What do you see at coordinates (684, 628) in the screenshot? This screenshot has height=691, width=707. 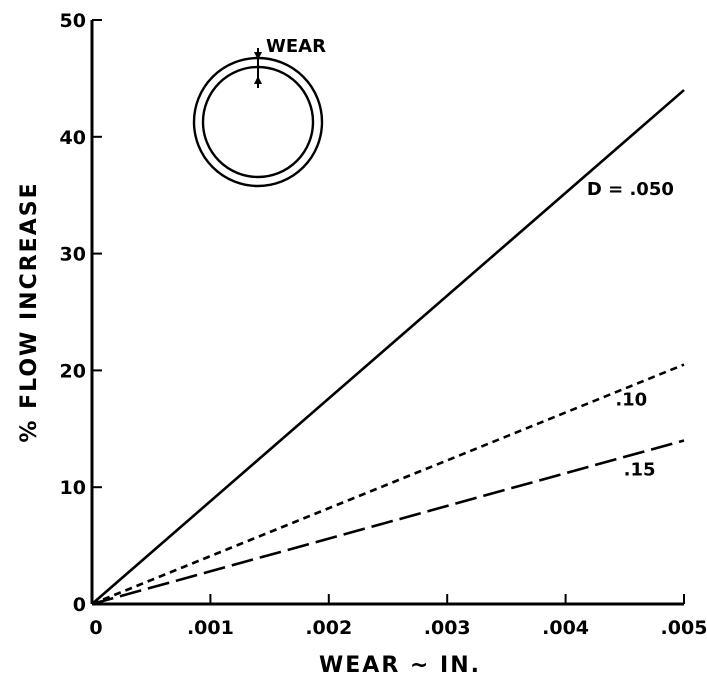 I see `x-tick-label: .005` at bounding box center [684, 628].